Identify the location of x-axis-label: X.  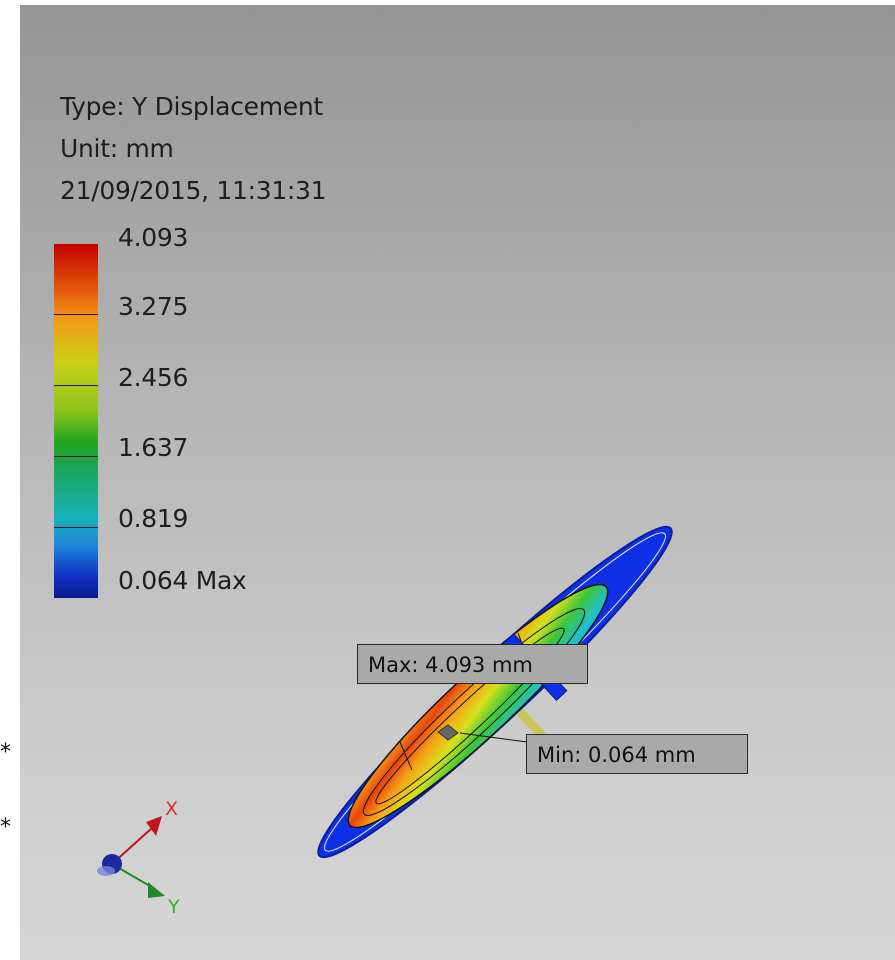
(172, 809).